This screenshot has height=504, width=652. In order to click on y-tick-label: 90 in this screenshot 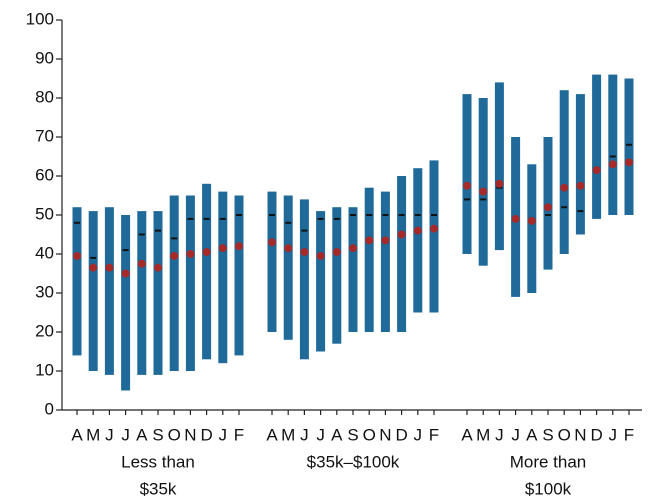, I will do `click(44, 57)`.